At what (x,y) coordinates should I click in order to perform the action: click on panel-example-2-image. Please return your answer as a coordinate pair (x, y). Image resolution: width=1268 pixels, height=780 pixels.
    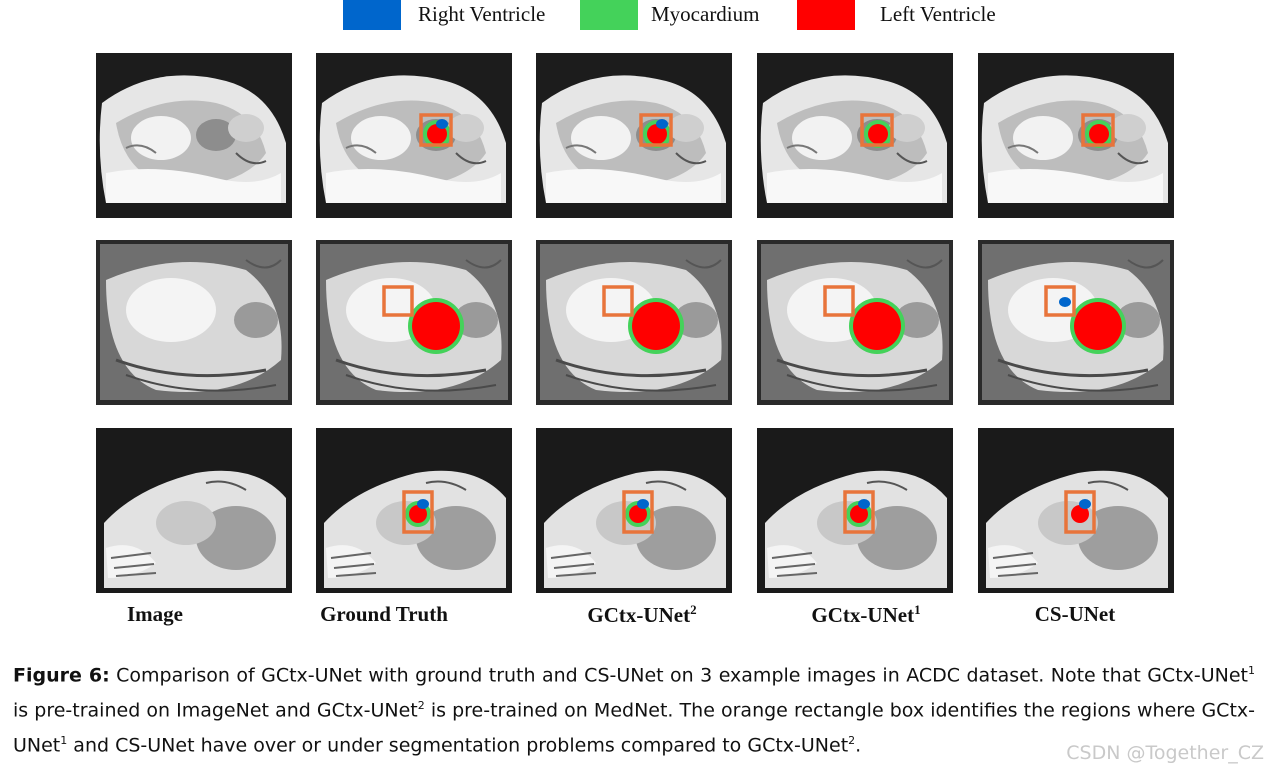
    Looking at the image, I should click on (194, 322).